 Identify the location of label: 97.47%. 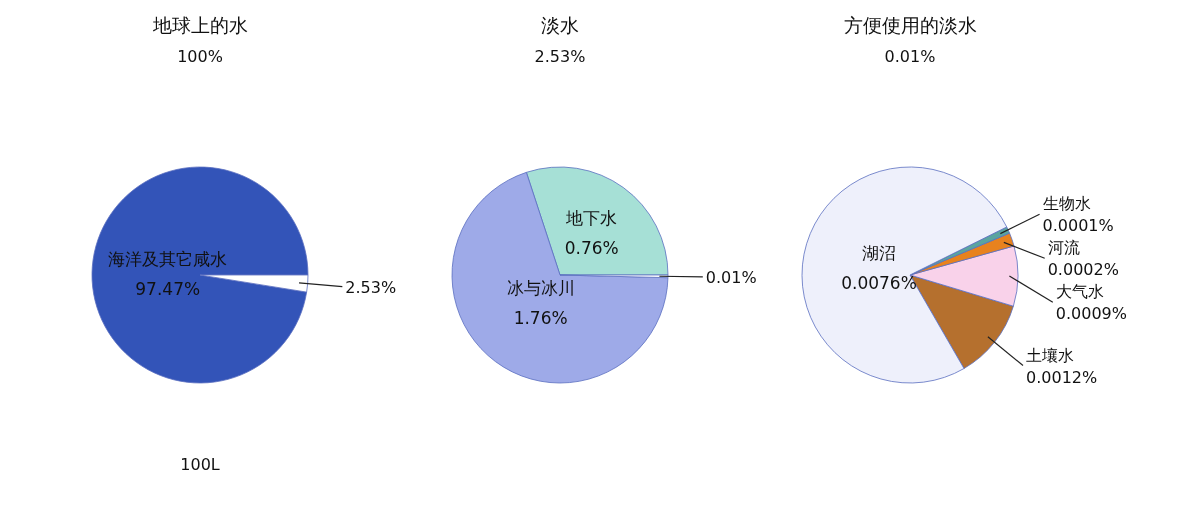
(168, 289).